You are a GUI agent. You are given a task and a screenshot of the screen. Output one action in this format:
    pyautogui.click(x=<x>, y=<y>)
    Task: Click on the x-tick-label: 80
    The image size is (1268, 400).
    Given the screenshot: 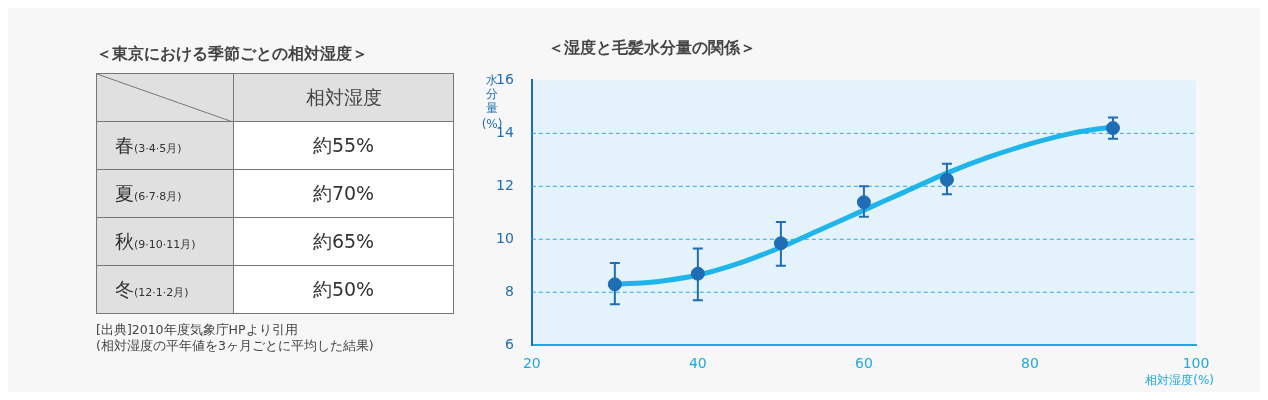 What is the action you would take?
    pyautogui.click(x=1030, y=363)
    